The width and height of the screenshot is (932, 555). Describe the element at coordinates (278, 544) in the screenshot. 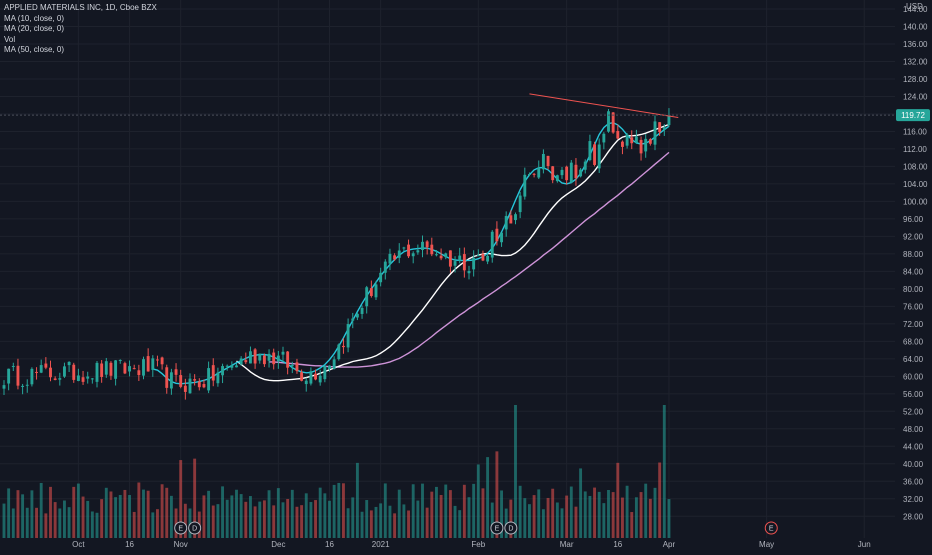

I see `time-tick-label: Dec` at that location.